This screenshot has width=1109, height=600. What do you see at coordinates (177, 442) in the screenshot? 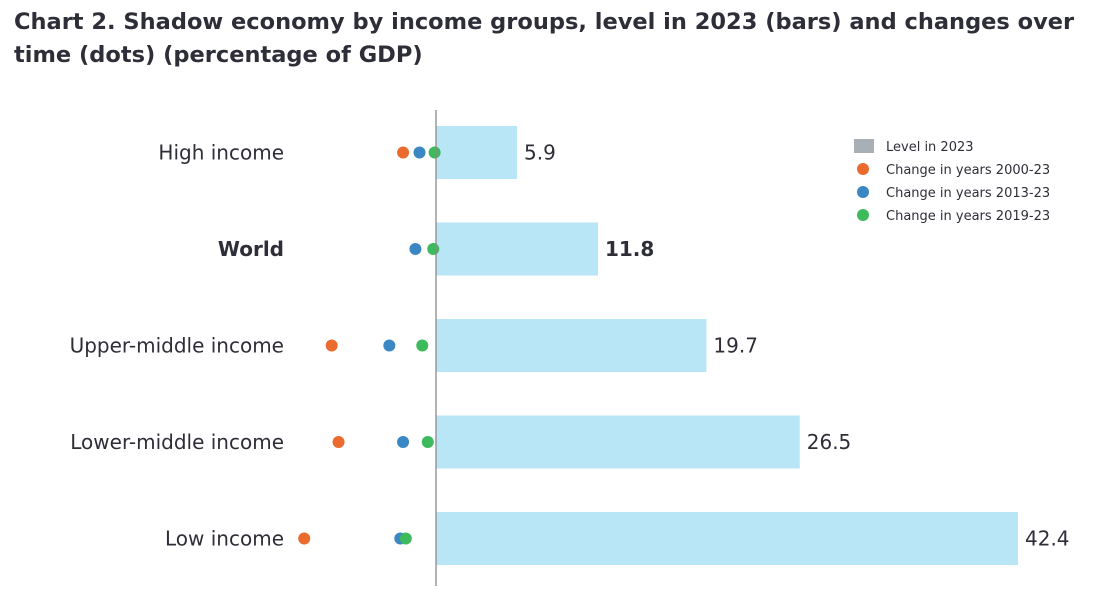
I see `category-label-lower-middle-income: Lower-middle income` at bounding box center [177, 442].